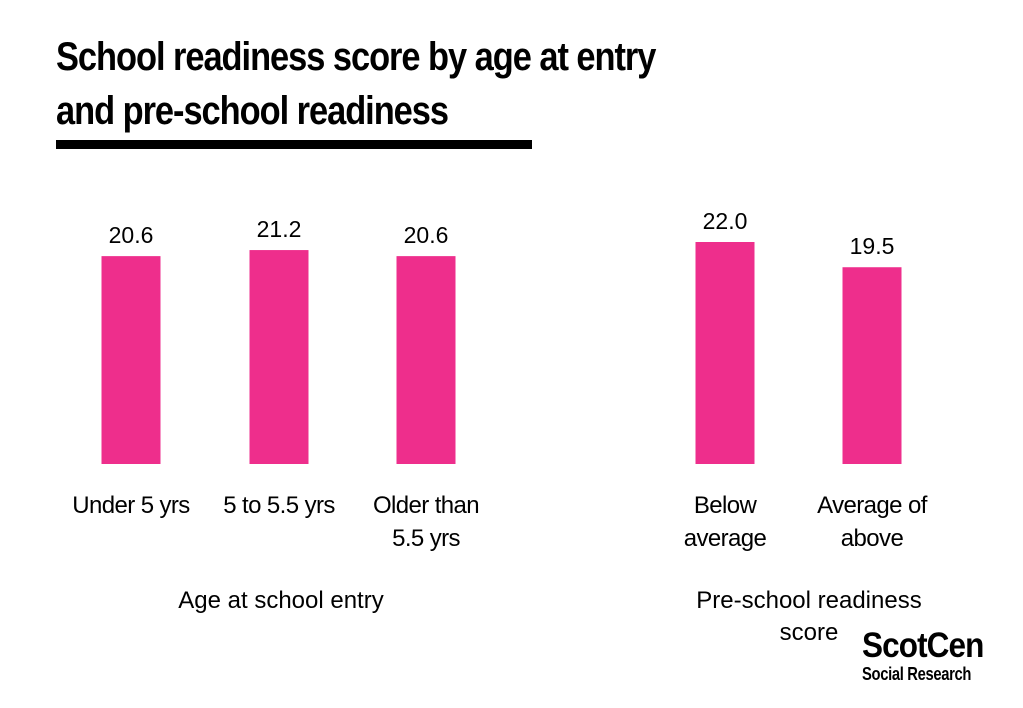 Image resolution: width=1023 pixels, height=708 pixels. Describe the element at coordinates (131, 505) in the screenshot. I see `category-label-1-1: Under 5 yrs` at that location.